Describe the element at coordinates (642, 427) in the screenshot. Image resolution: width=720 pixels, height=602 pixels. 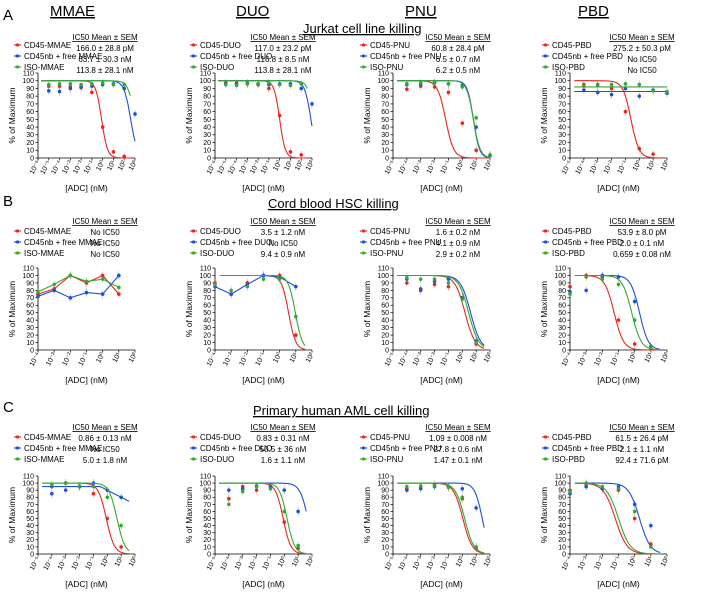
I see `ic50-header-C4: IC50 Mean ± SEM` at that location.